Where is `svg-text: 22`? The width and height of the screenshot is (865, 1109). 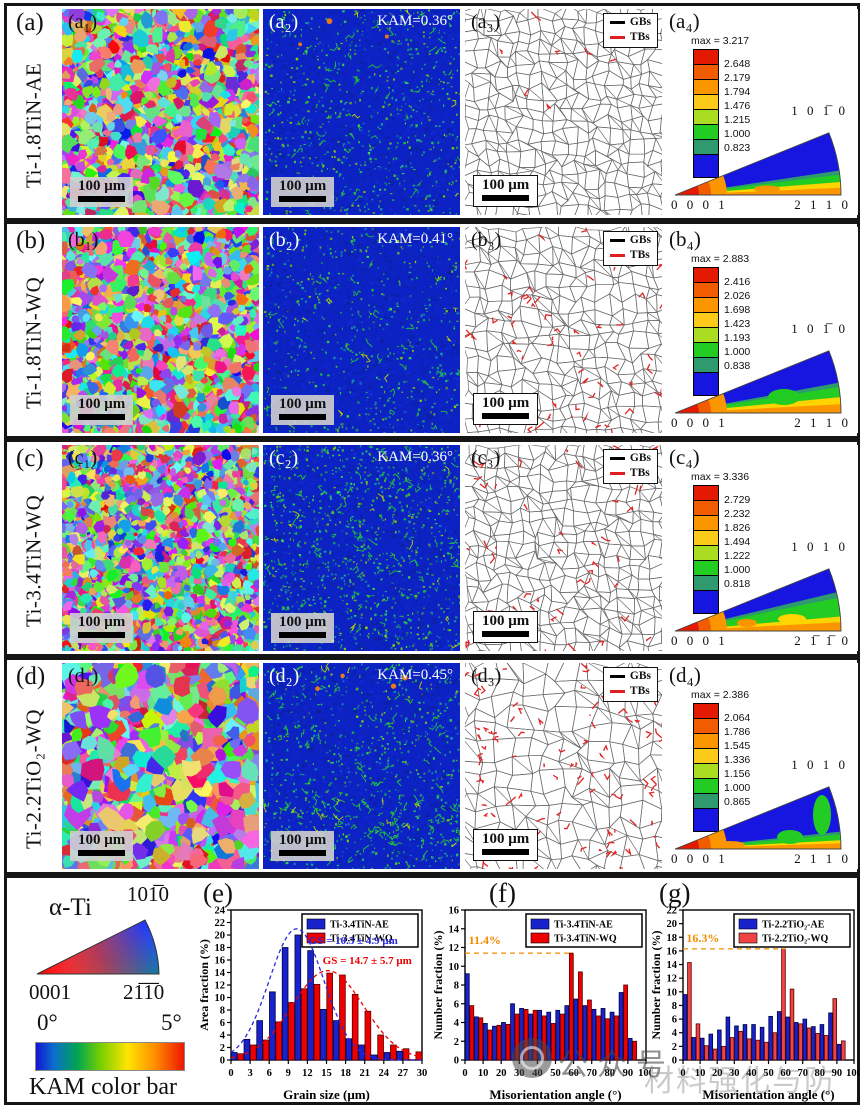 svg-text: 22 is located at coordinates (220, 923).